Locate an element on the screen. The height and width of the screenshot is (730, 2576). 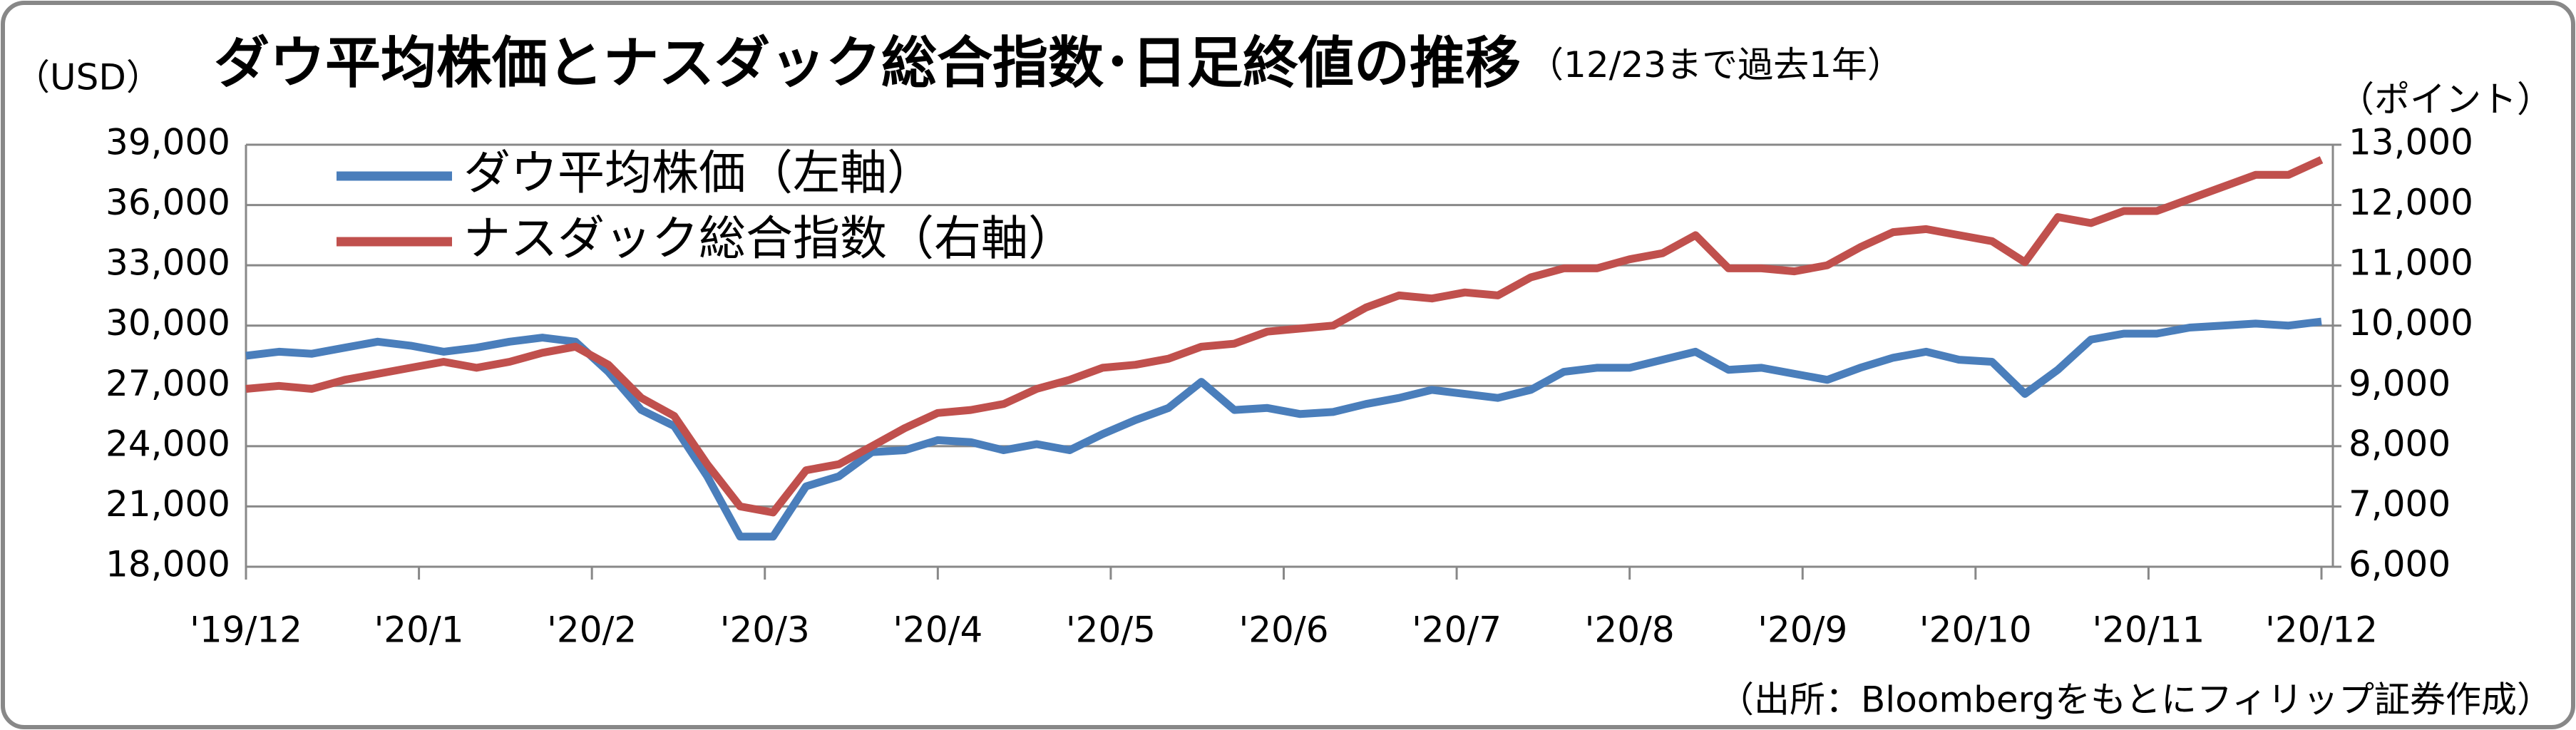
y2-tick-label: 7,000 is located at coordinates (2400, 504).